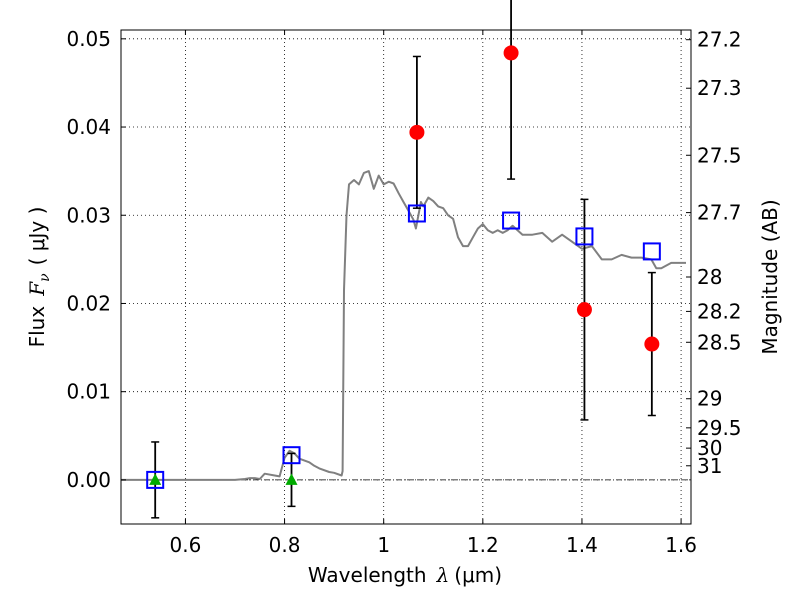 This screenshot has height=600, width=800. Describe the element at coordinates (719, 213) in the screenshot. I see `y2-tick-label: 27.7` at that location.